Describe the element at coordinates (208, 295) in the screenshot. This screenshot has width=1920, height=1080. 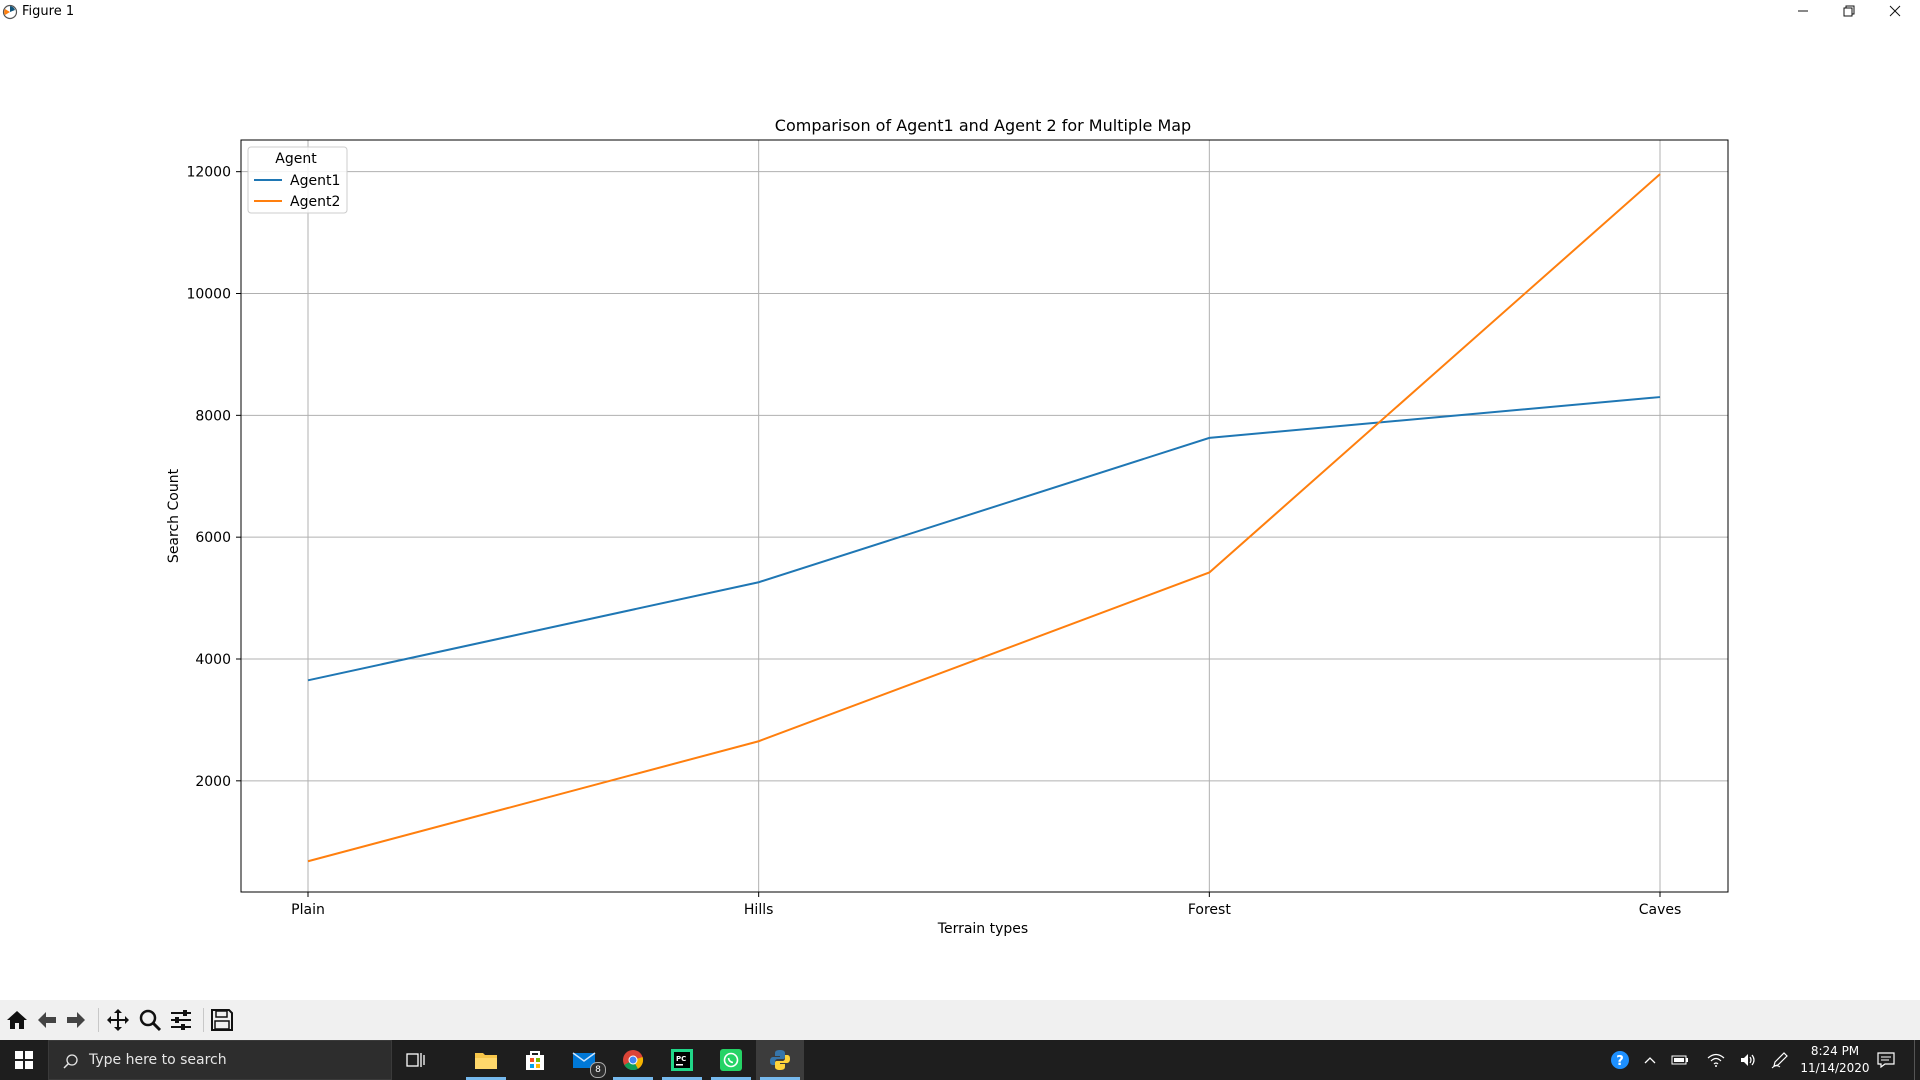
I see `y-tick-label: 10000` at that location.